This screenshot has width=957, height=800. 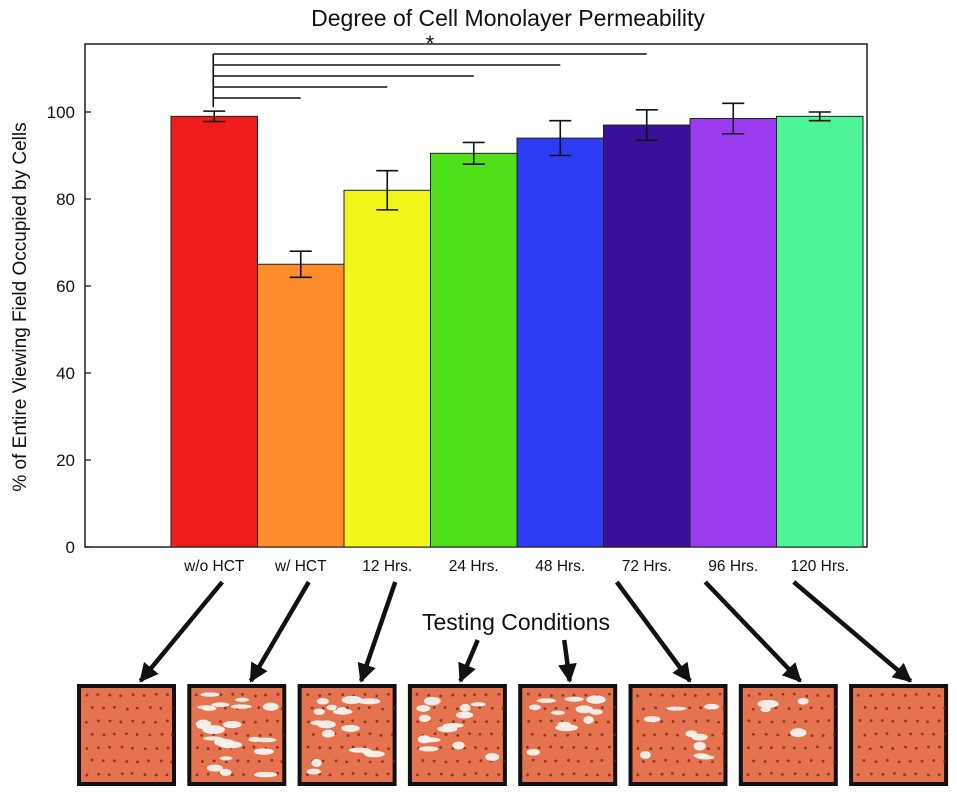 I want to click on chart-title: Degree of Cell Monolayer Permeability, so click(x=508, y=18).